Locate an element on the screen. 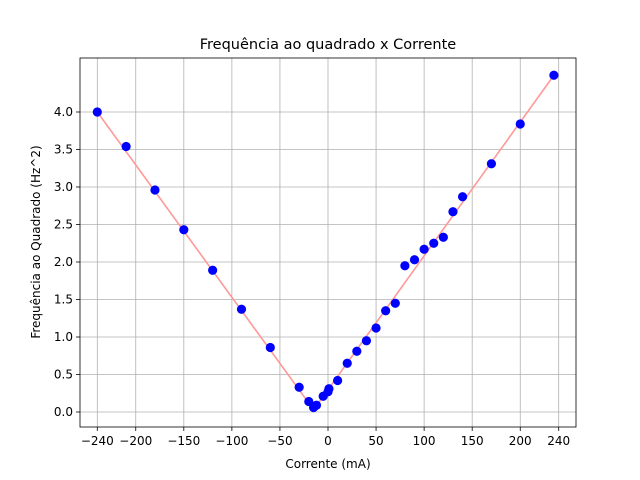  chart-title: Frequência ao quadrado x Corrente is located at coordinates (328, 45).